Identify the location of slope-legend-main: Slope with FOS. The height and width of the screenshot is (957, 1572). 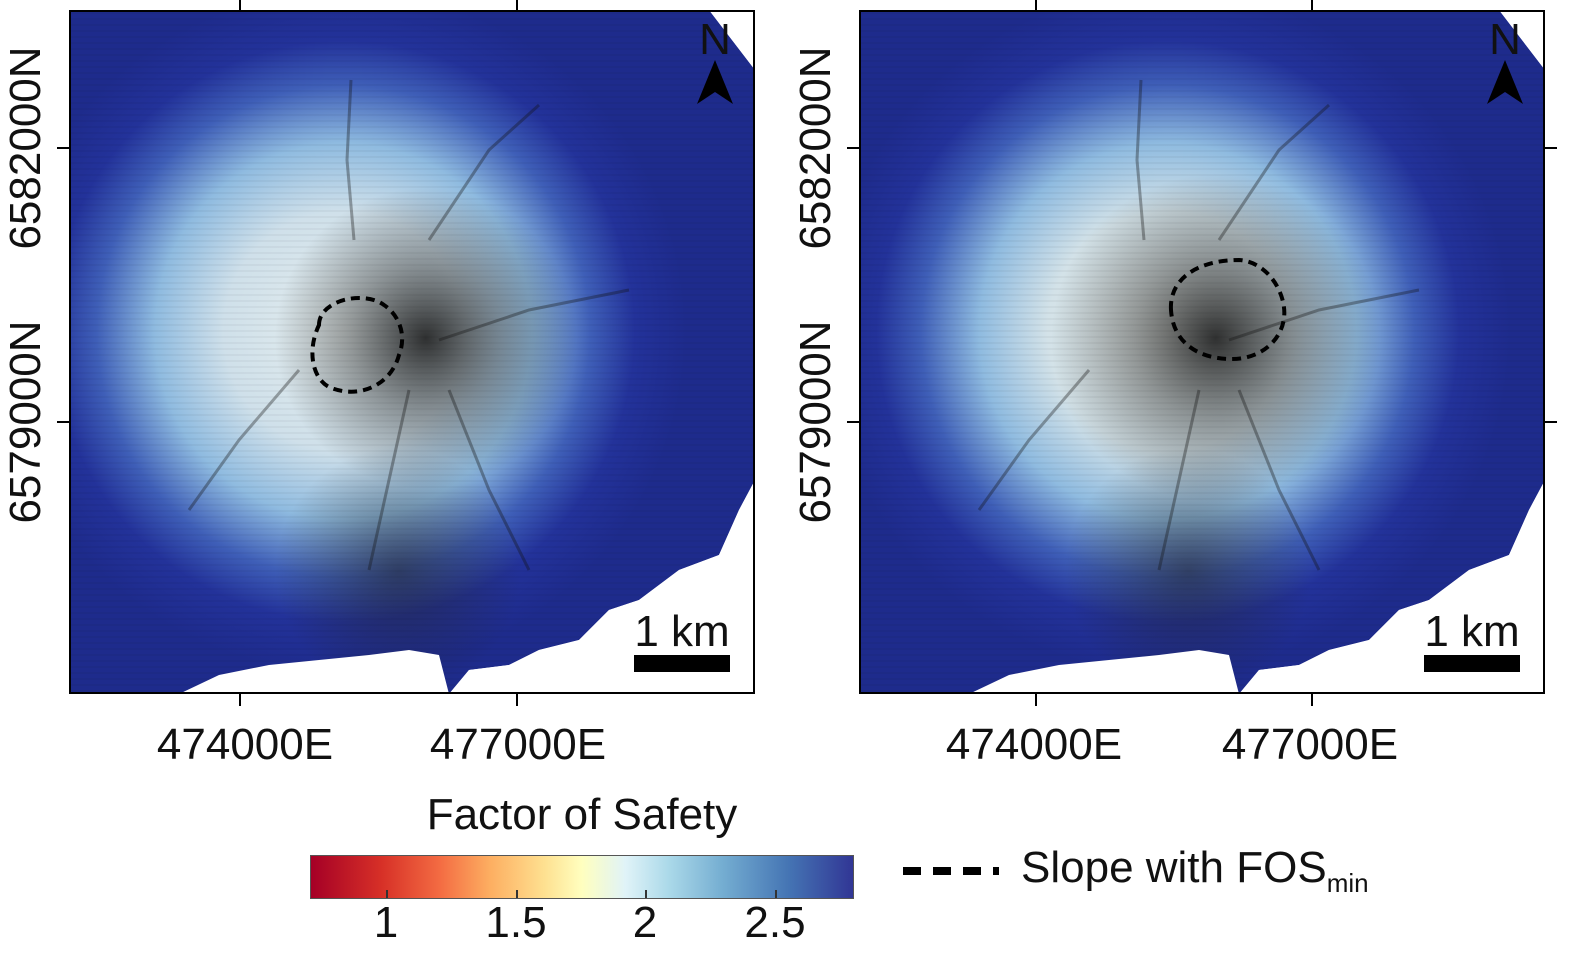
(1174, 868).